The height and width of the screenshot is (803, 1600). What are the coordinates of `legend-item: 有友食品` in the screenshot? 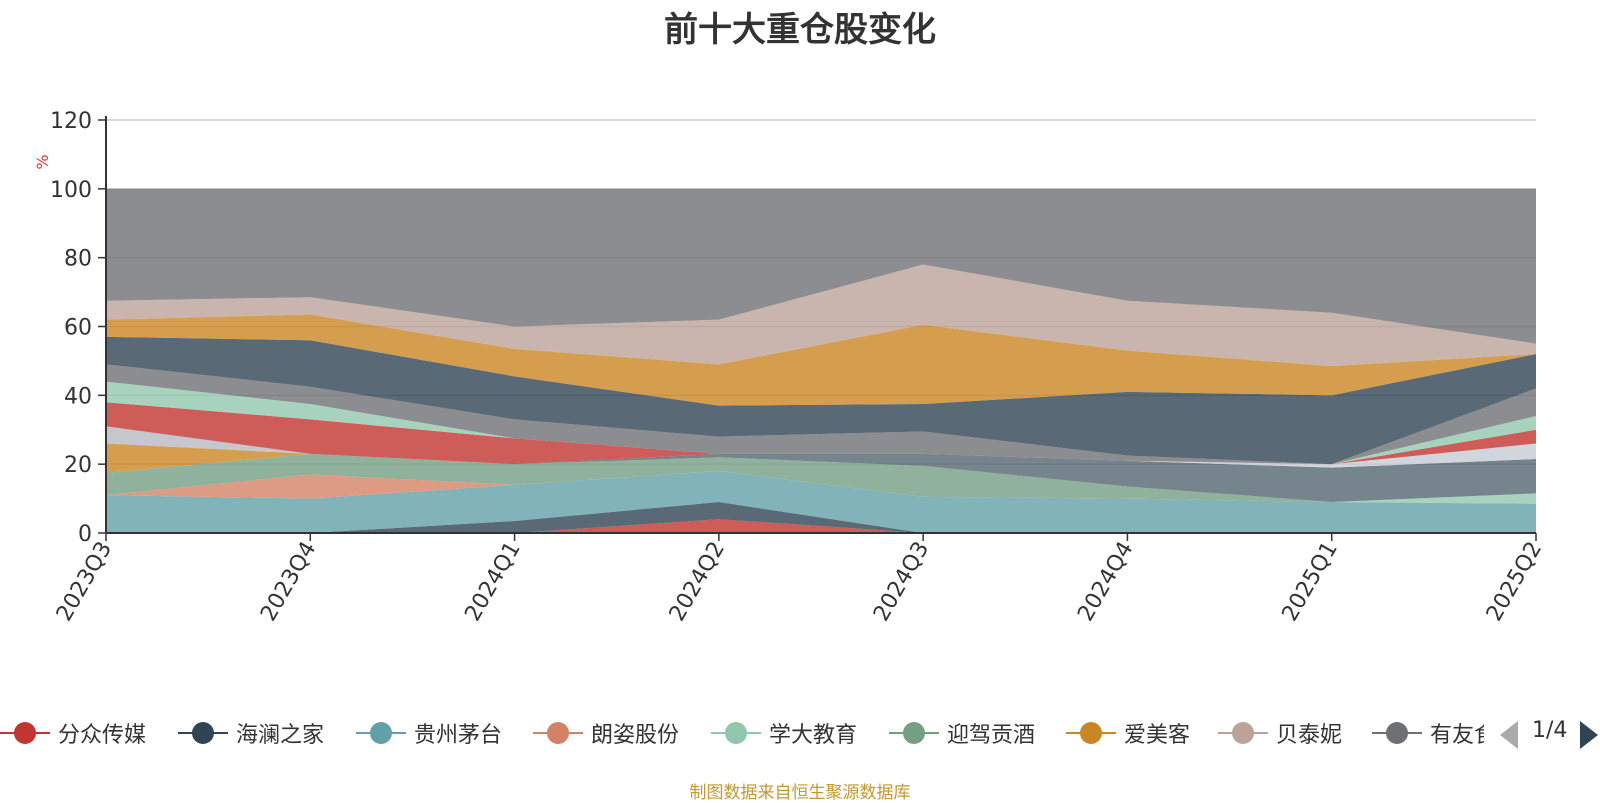 It's located at (1428, 733).